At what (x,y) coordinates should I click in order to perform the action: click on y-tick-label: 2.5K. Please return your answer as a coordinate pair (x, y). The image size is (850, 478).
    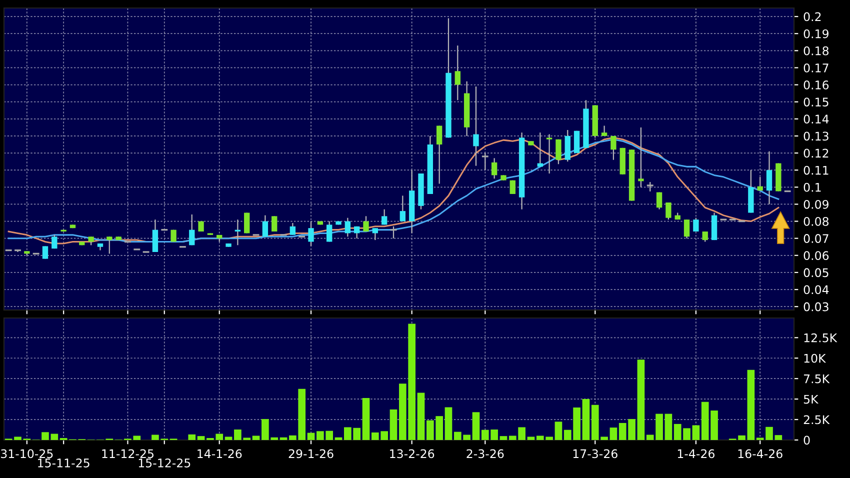
    Looking at the image, I should click on (817, 419).